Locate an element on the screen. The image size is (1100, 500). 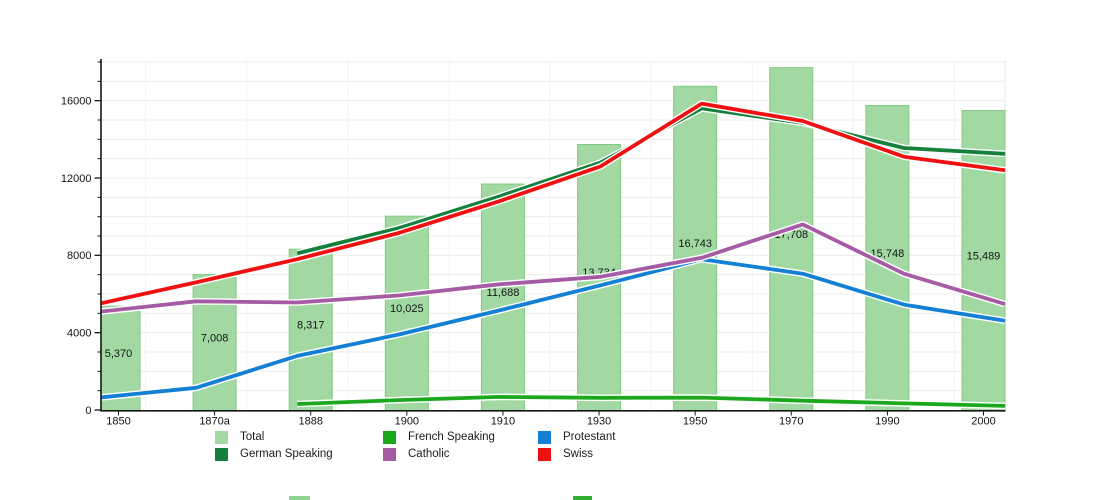
legend-label: Total is located at coordinates (252, 437).